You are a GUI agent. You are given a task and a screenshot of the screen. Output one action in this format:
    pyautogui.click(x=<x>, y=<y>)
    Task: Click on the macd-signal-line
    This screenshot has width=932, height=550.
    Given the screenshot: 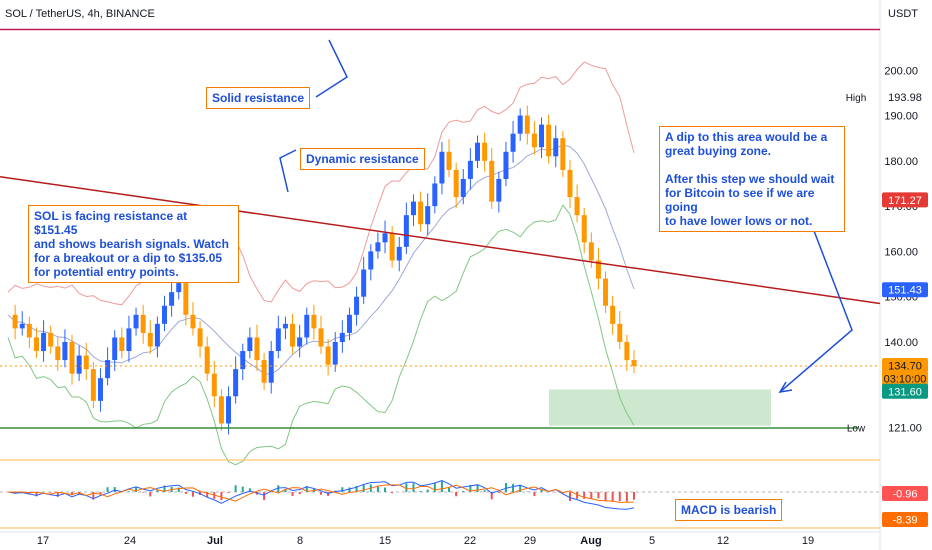 What is the action you would take?
    pyautogui.click(x=321, y=493)
    